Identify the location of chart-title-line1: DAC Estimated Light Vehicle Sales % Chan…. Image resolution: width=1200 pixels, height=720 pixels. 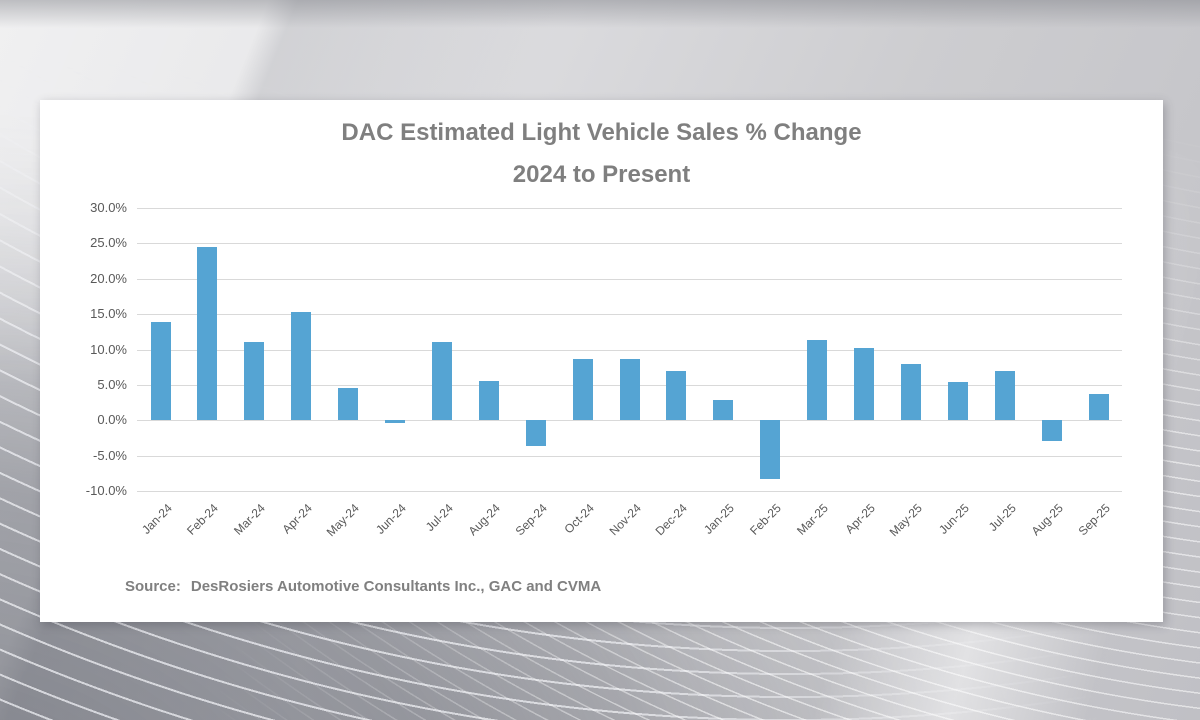
(601, 132).